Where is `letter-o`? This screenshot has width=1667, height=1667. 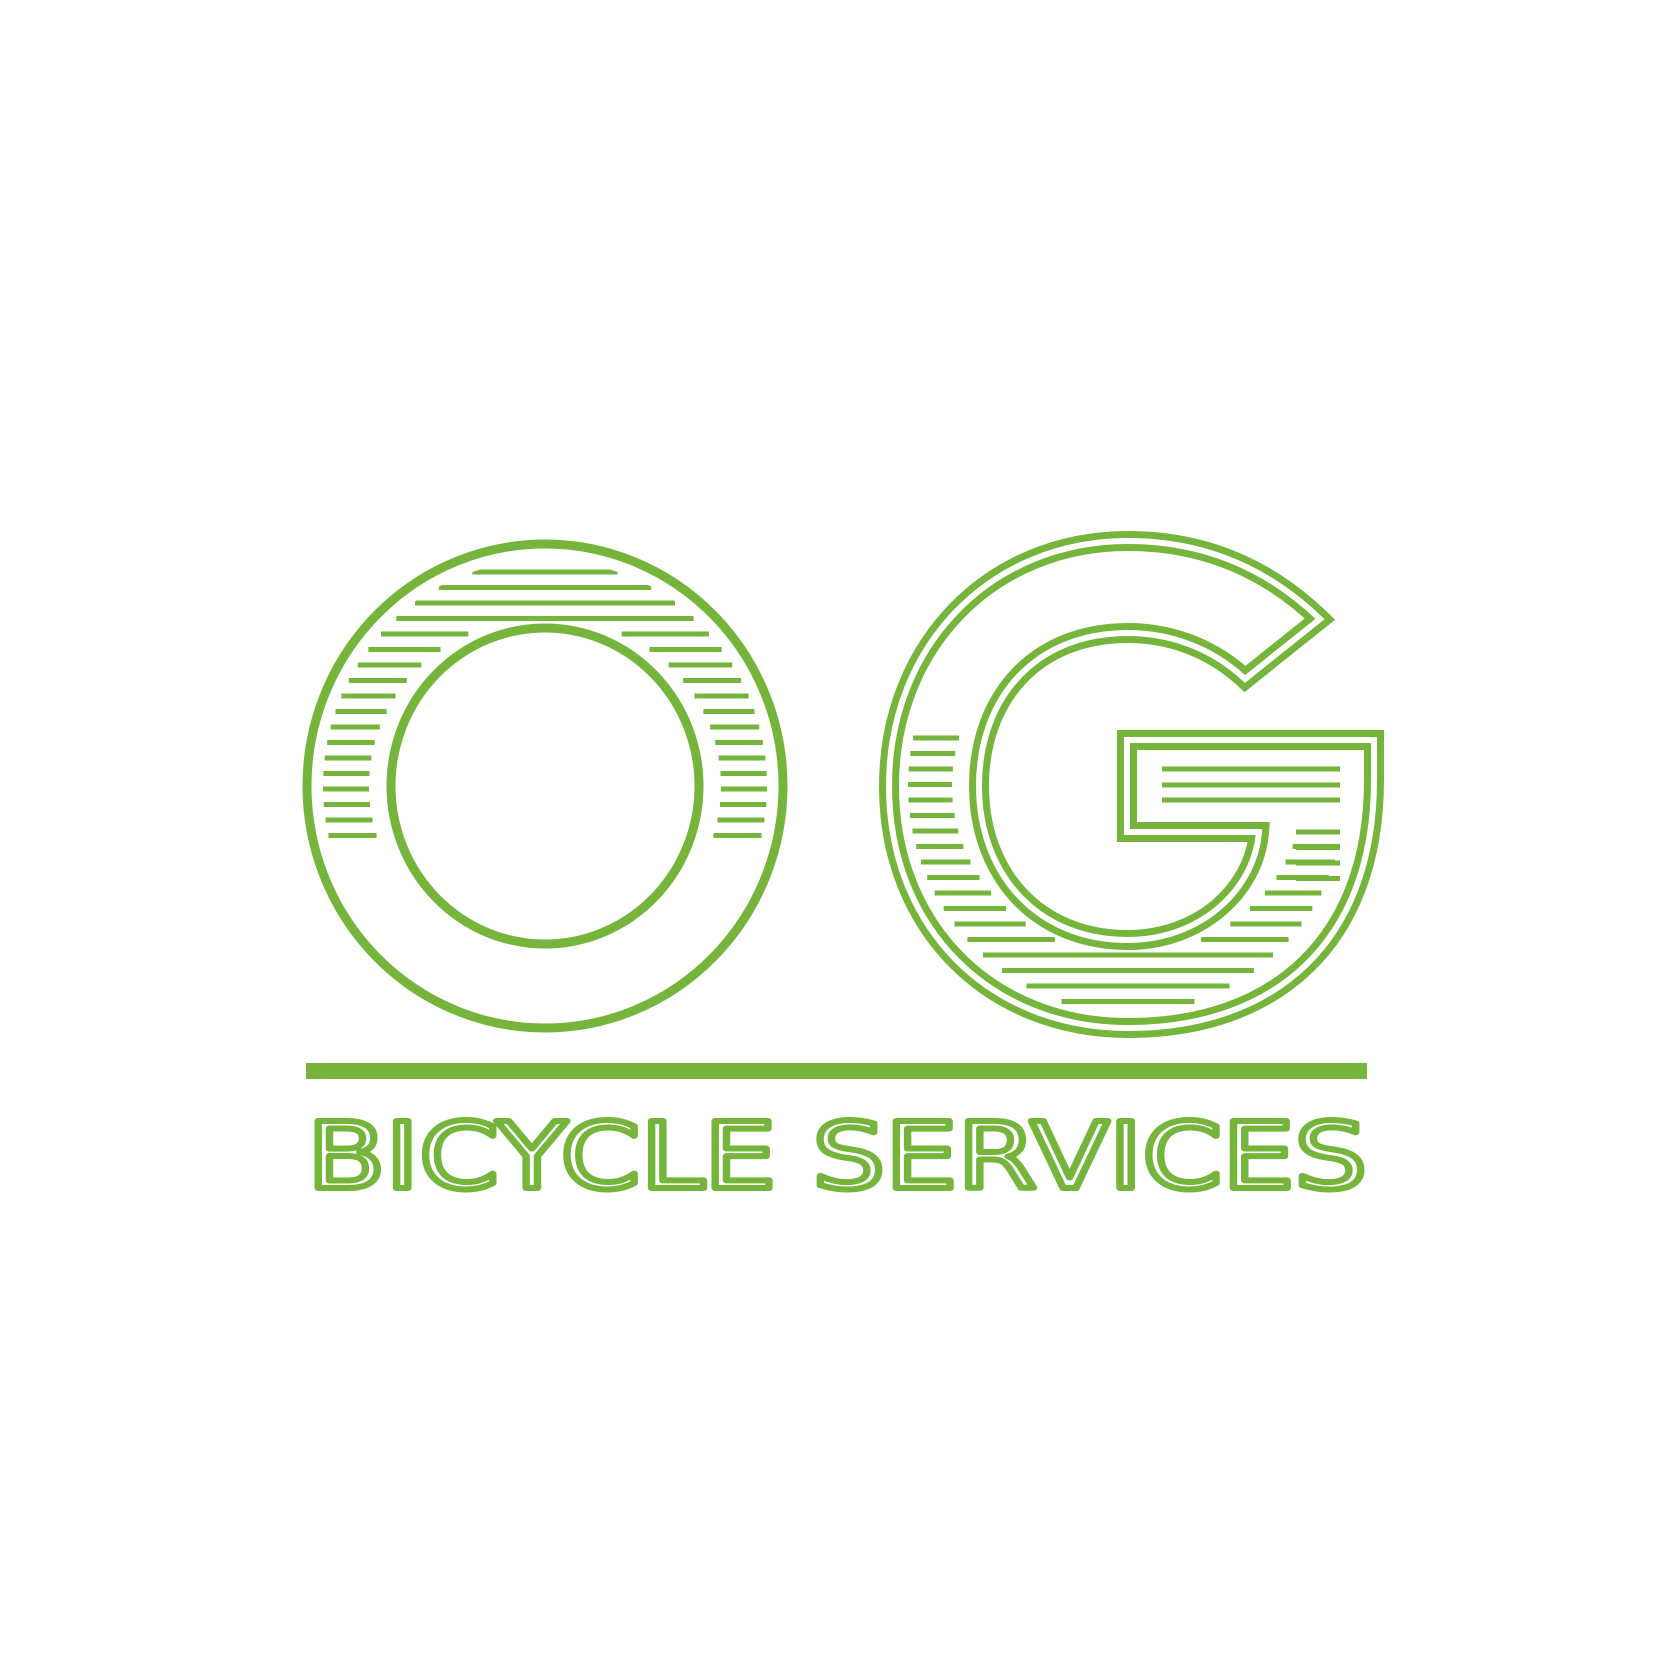
letter-o is located at coordinates (545, 786).